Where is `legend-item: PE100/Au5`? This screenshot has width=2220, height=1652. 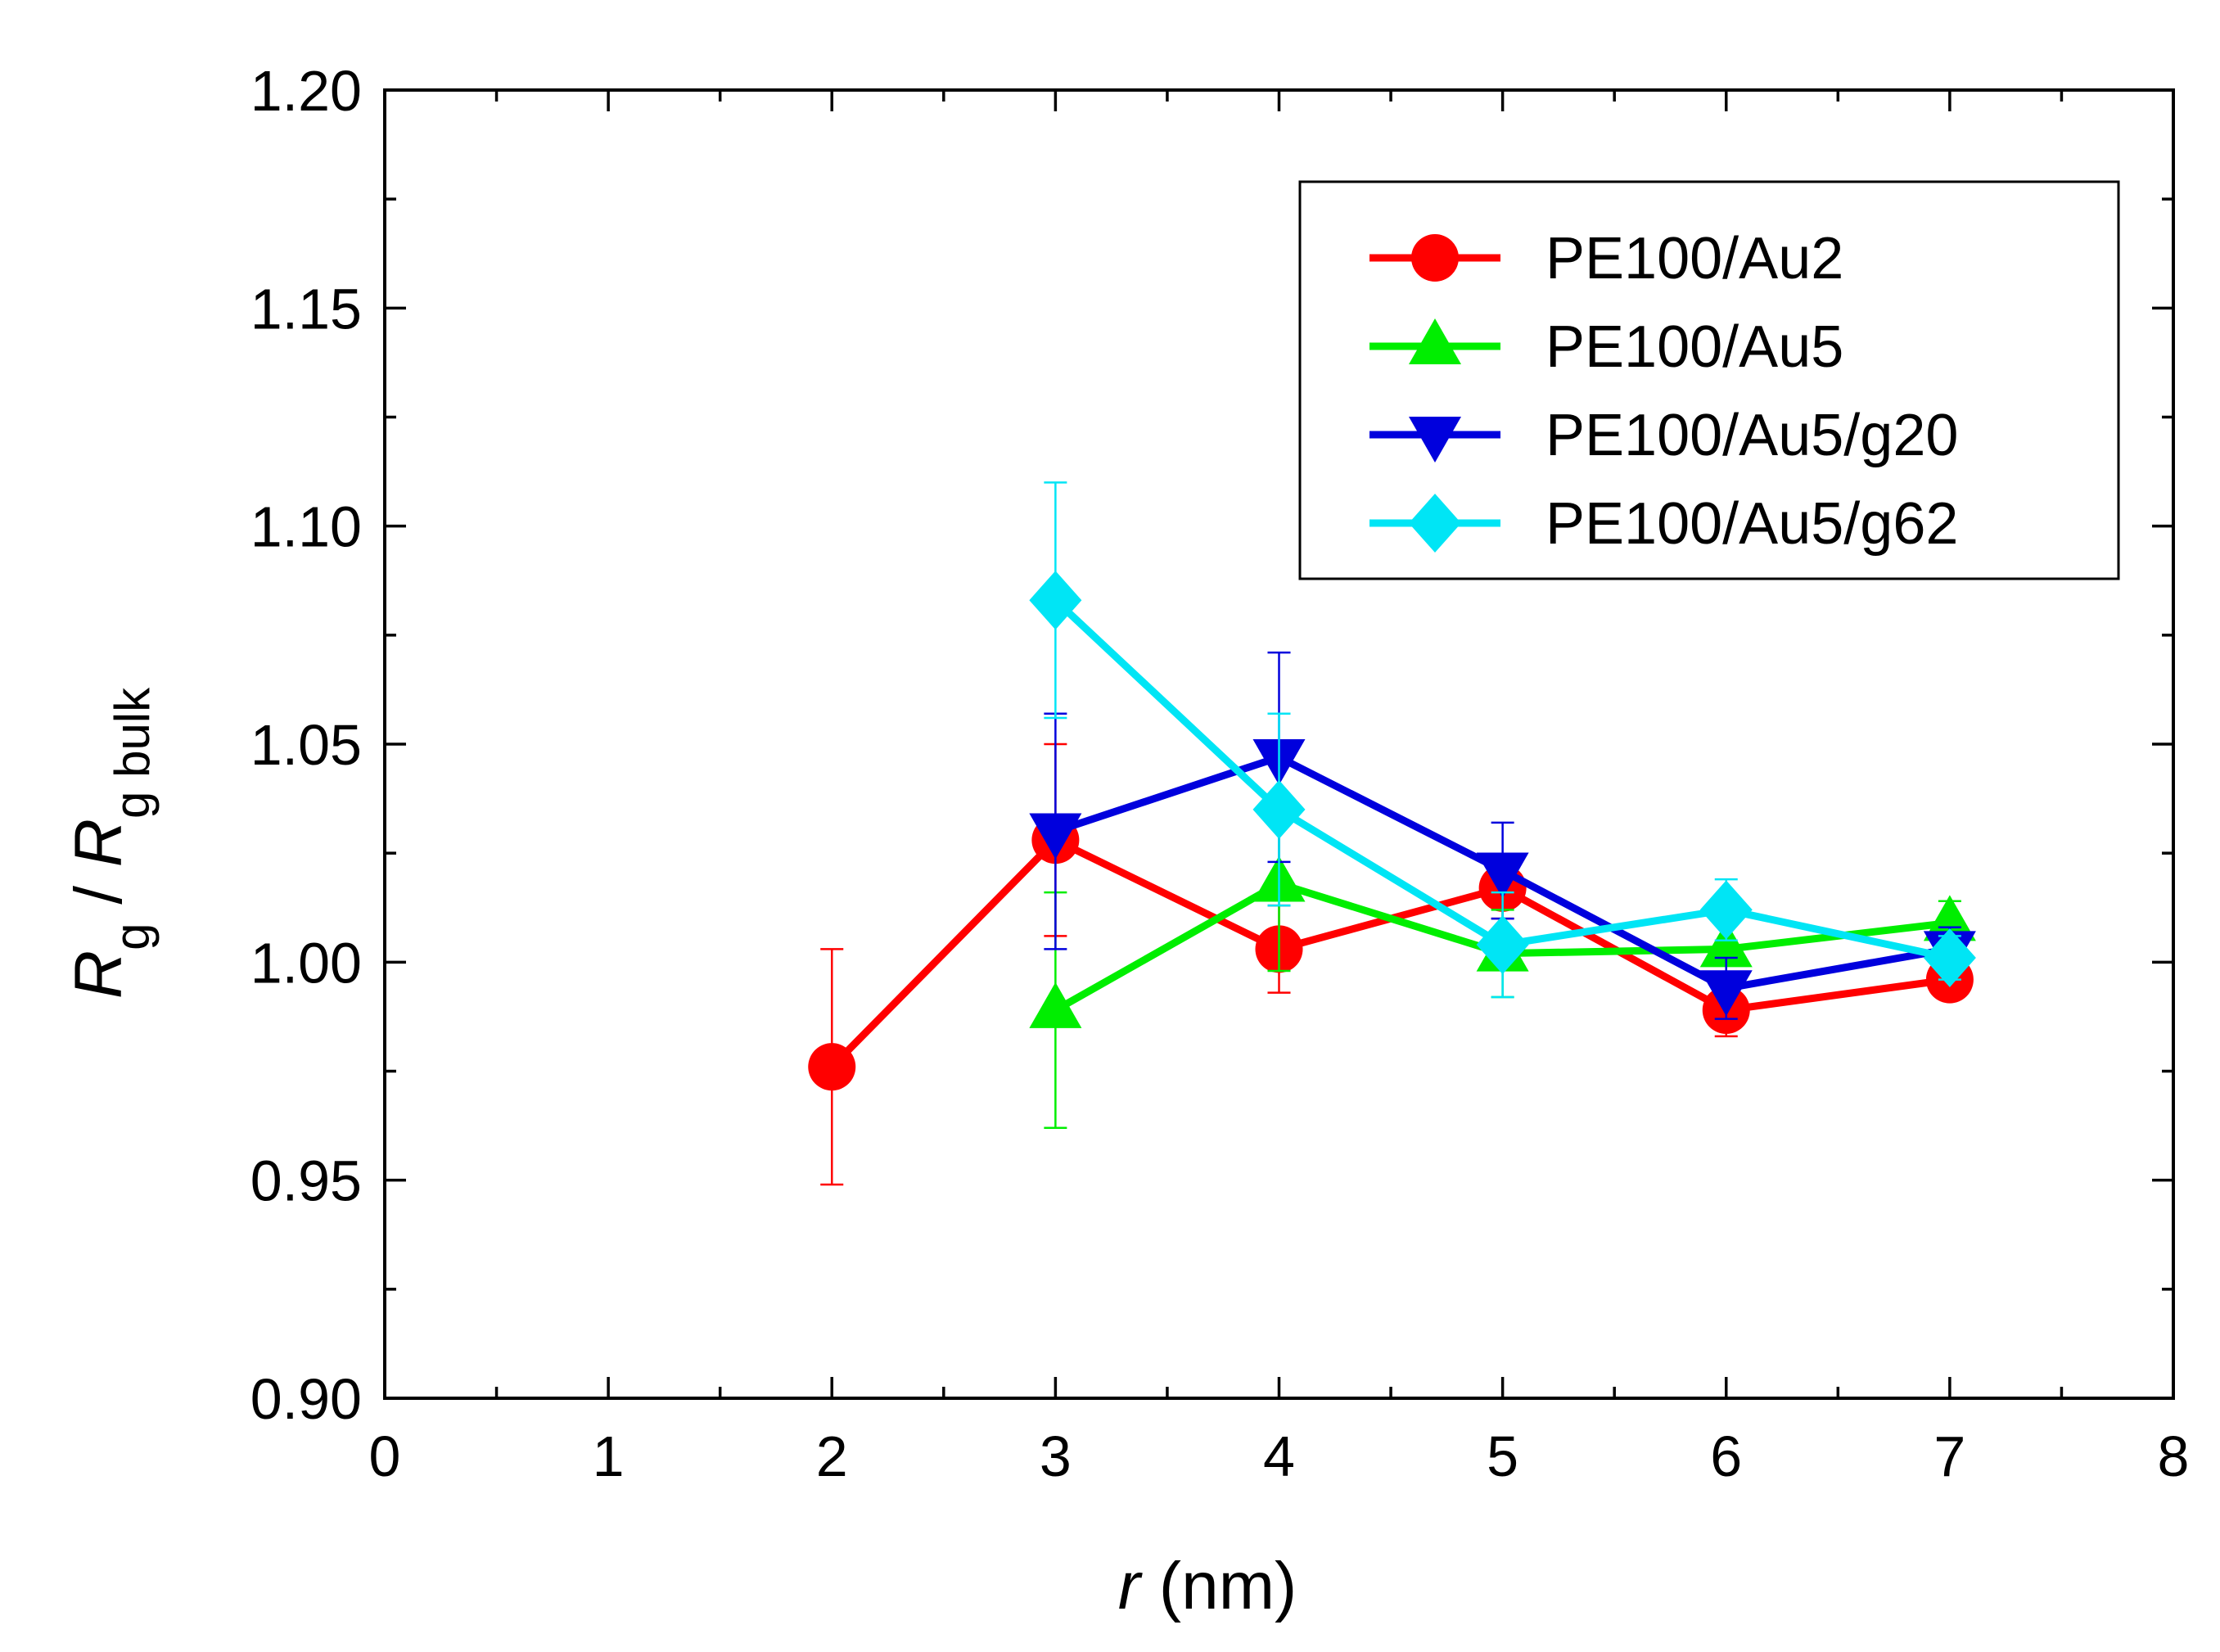 legend-item: PE100/Au5 is located at coordinates (1606, 347).